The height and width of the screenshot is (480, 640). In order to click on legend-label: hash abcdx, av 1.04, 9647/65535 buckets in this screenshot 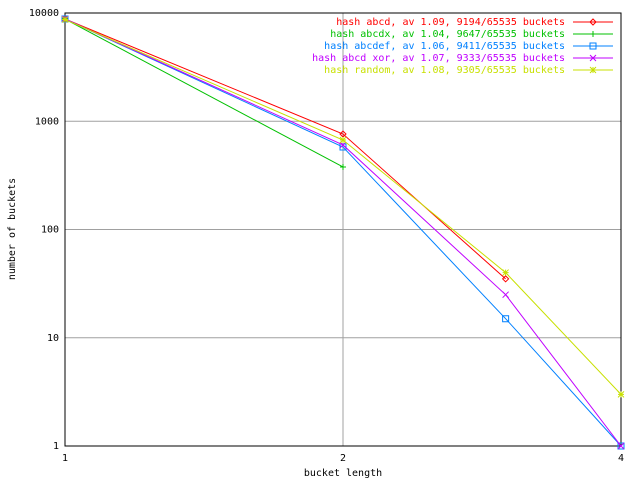, I will do `click(447, 34)`.